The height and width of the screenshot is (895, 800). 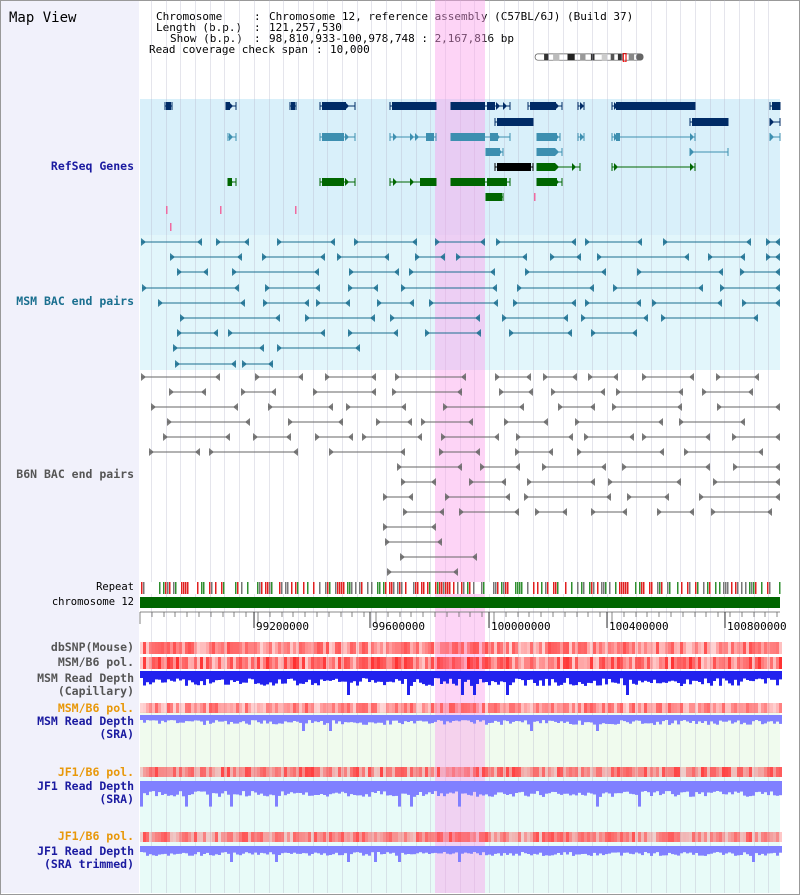 I want to click on grid-line, so click(x=695, y=446).